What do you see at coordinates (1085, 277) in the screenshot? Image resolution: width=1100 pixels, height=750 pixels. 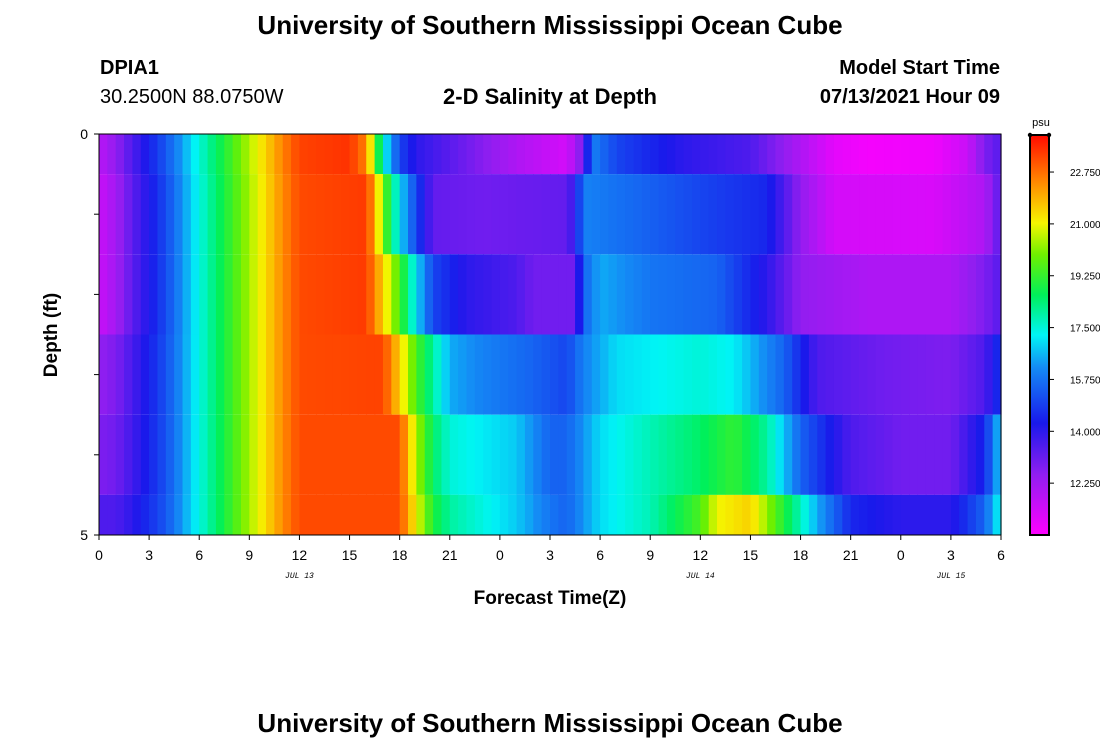 I see `colorbar-tick-label: 19.250` at bounding box center [1085, 277].